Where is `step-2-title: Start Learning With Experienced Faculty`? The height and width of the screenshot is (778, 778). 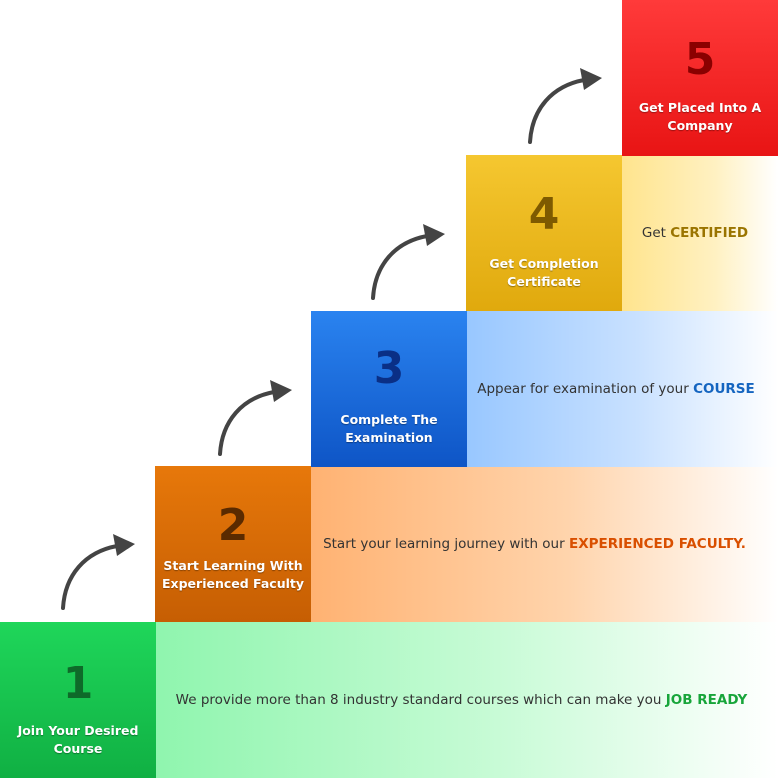
step-2-title: Start Learning With Experienced Faculty is located at coordinates (233, 574).